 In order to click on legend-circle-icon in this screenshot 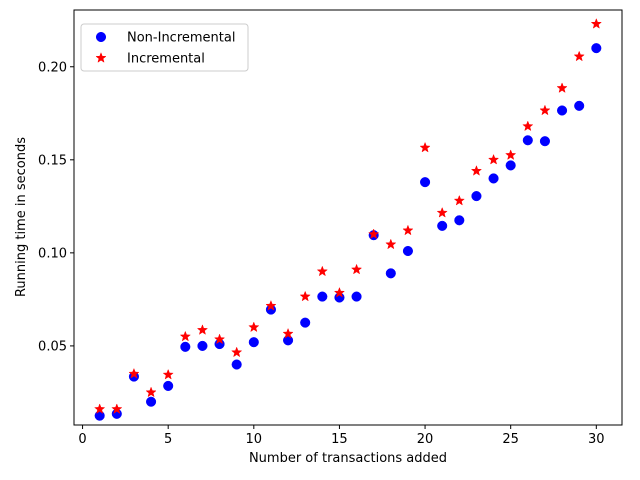, I will do `click(101, 37)`.